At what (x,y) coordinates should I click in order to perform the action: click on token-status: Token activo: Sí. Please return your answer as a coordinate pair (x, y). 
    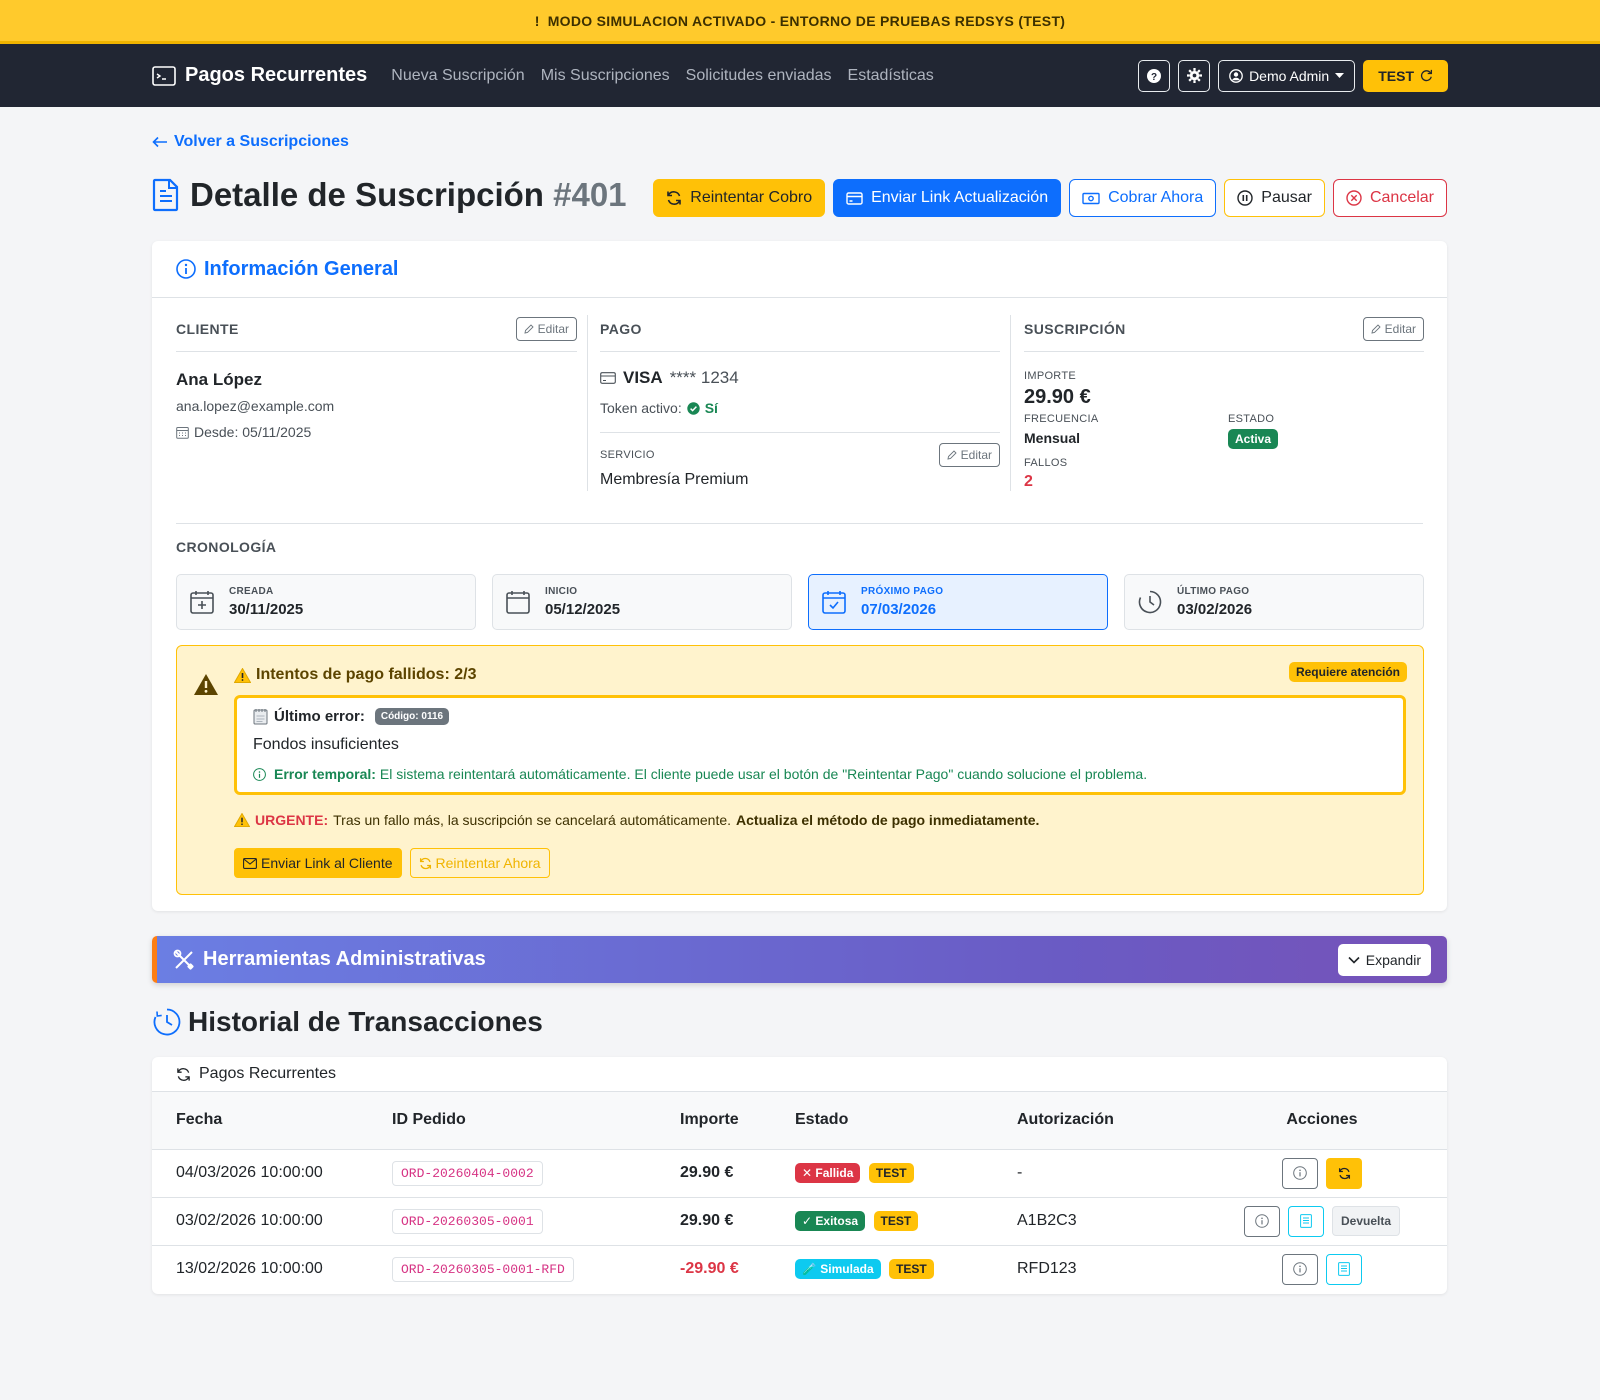
    Looking at the image, I should click on (800, 408).